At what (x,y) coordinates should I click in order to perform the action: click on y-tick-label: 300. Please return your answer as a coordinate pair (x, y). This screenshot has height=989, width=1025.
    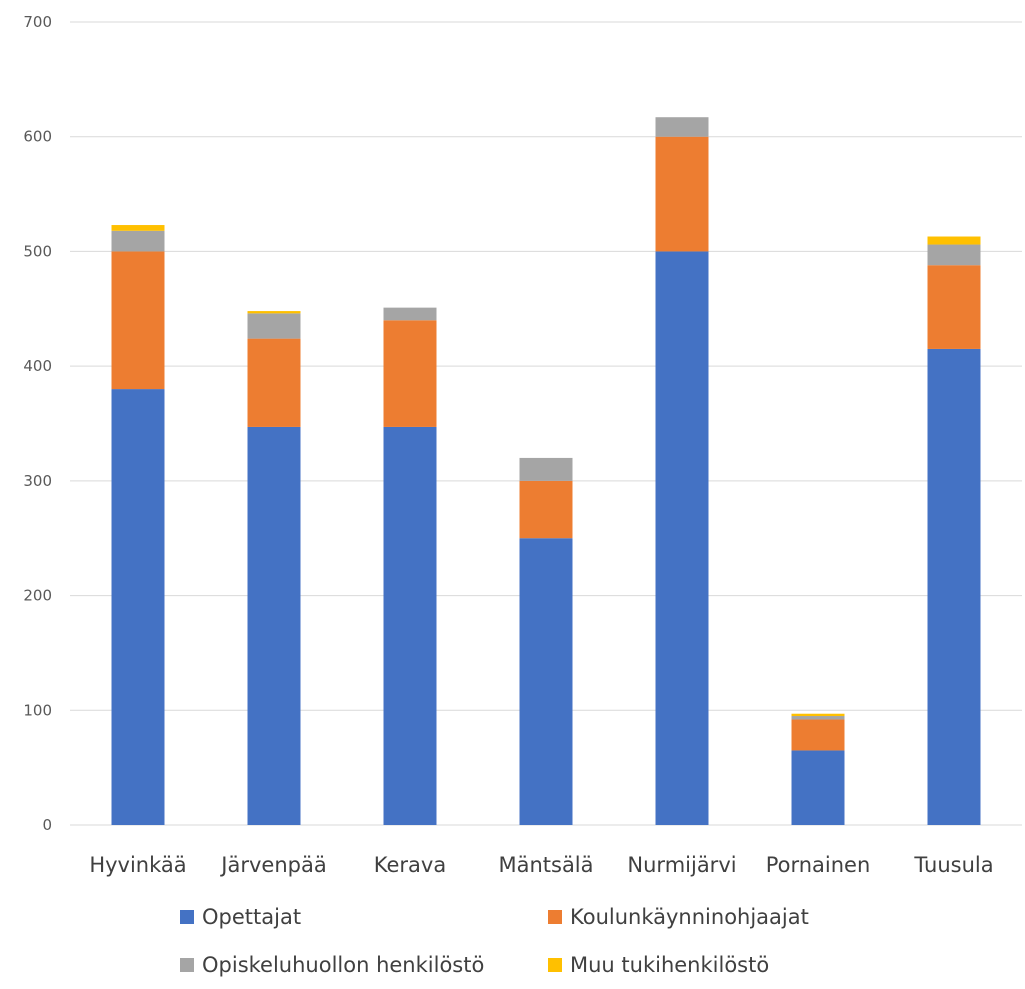
    Looking at the image, I should click on (37, 481).